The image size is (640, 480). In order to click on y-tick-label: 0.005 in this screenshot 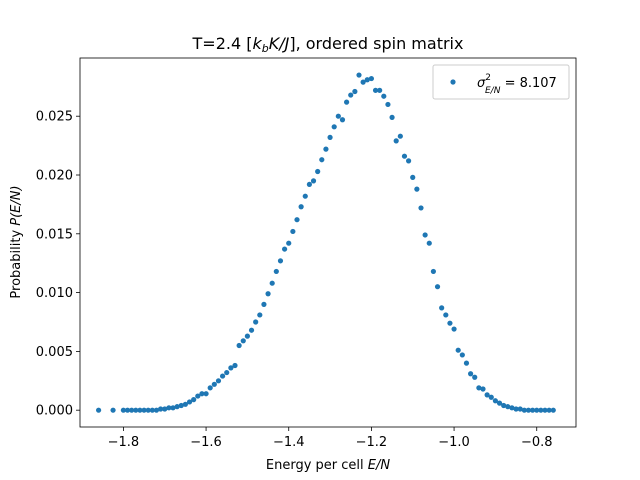, I will do `click(54, 352)`.